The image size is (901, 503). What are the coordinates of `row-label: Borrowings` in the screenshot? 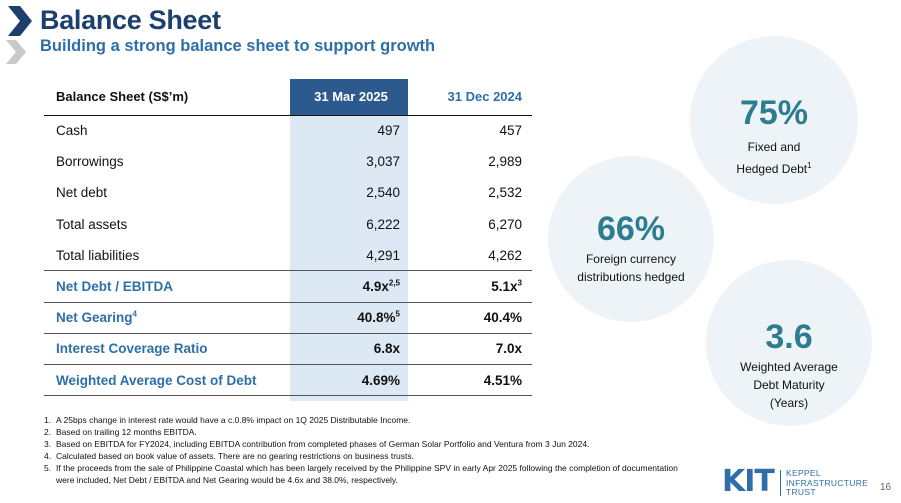 It's located at (90, 162).